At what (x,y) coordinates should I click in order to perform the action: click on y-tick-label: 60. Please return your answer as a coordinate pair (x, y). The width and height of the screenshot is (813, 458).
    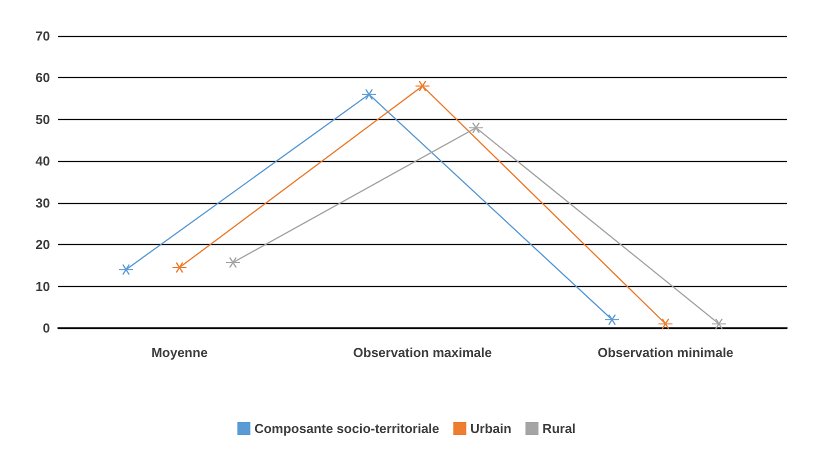
    Looking at the image, I should click on (43, 78).